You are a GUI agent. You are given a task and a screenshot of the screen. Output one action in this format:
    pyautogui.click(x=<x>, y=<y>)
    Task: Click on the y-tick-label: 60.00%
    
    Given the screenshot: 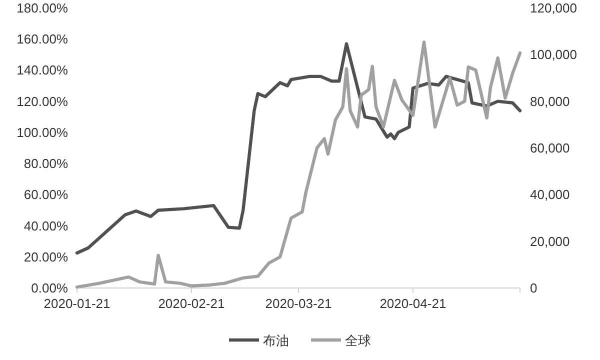 What is the action you would take?
    pyautogui.click(x=46, y=194)
    